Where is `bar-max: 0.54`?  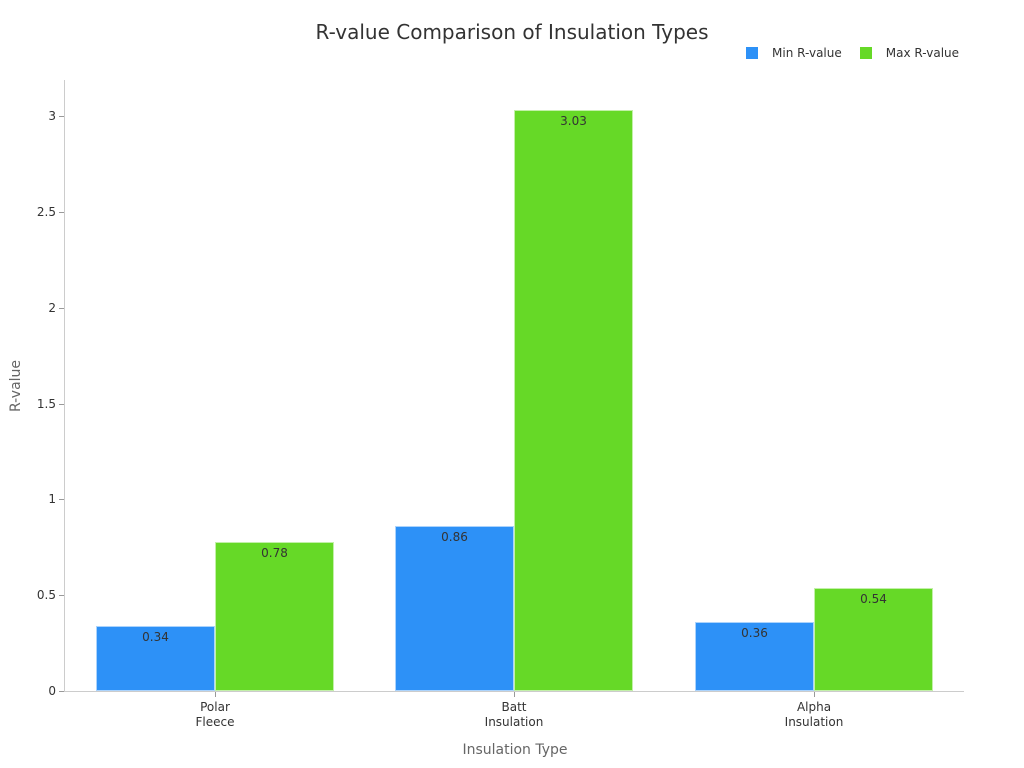
bar-max: 0.54 is located at coordinates (873, 639).